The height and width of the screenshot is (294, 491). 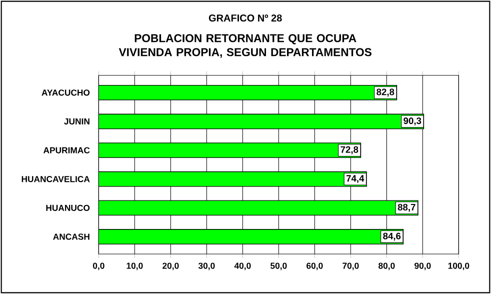 I want to click on chart-subtitle: POBLACION RETORNANTE QUE OCUPA VIVIENDA PROPIA, SEGUN DEPARTAMENTOS, so click(x=245, y=46).